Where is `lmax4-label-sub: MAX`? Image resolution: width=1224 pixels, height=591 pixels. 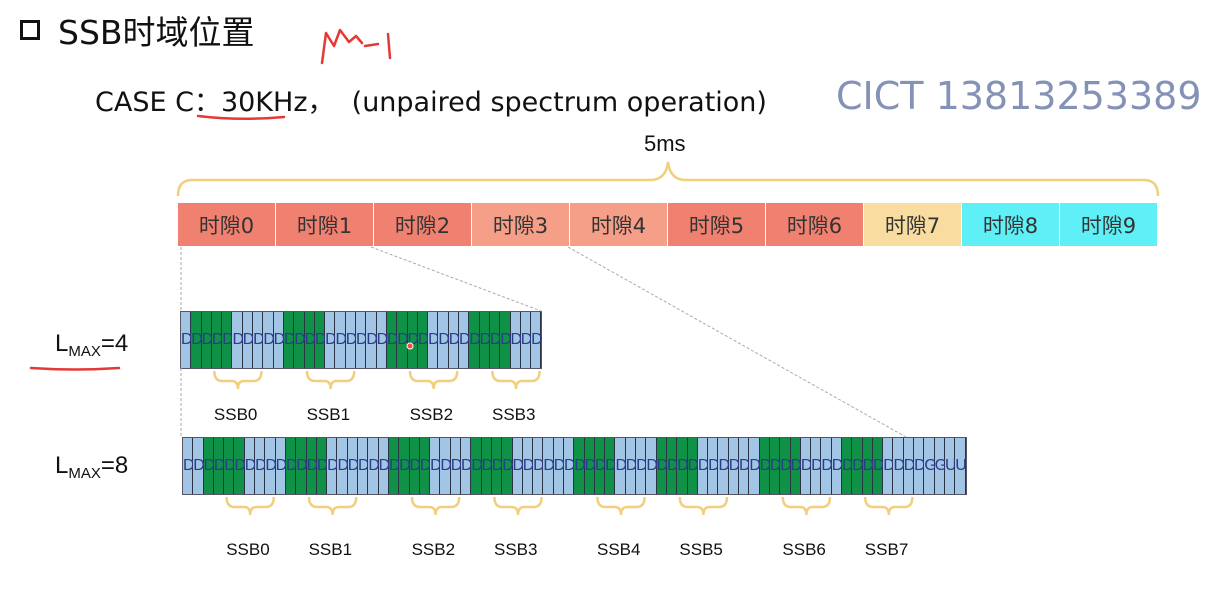
lmax4-label-sub: MAX is located at coordinates (84, 351).